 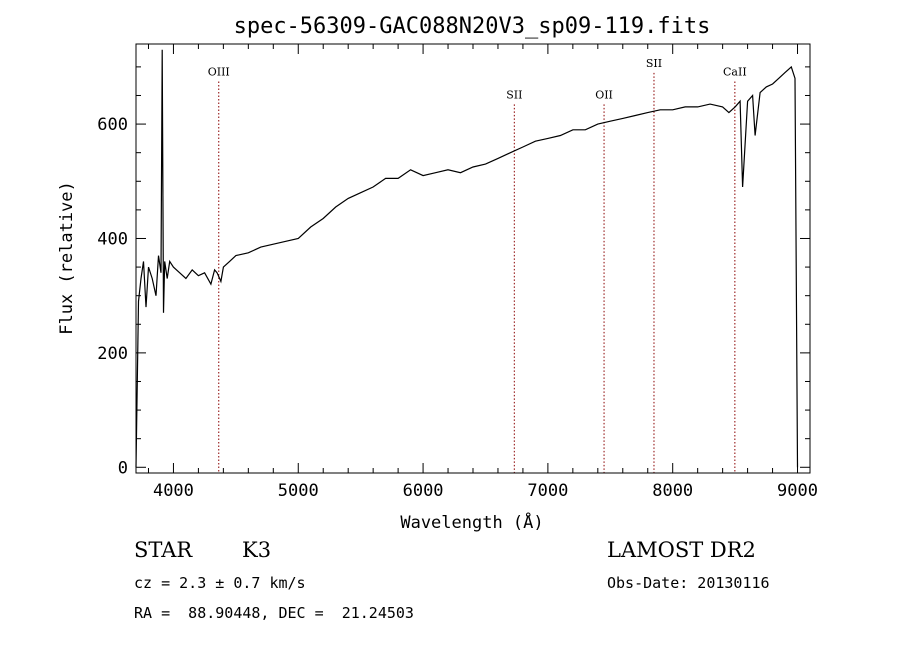 What do you see at coordinates (672, 491) in the screenshot?
I see `x-tick-label: 8000` at bounding box center [672, 491].